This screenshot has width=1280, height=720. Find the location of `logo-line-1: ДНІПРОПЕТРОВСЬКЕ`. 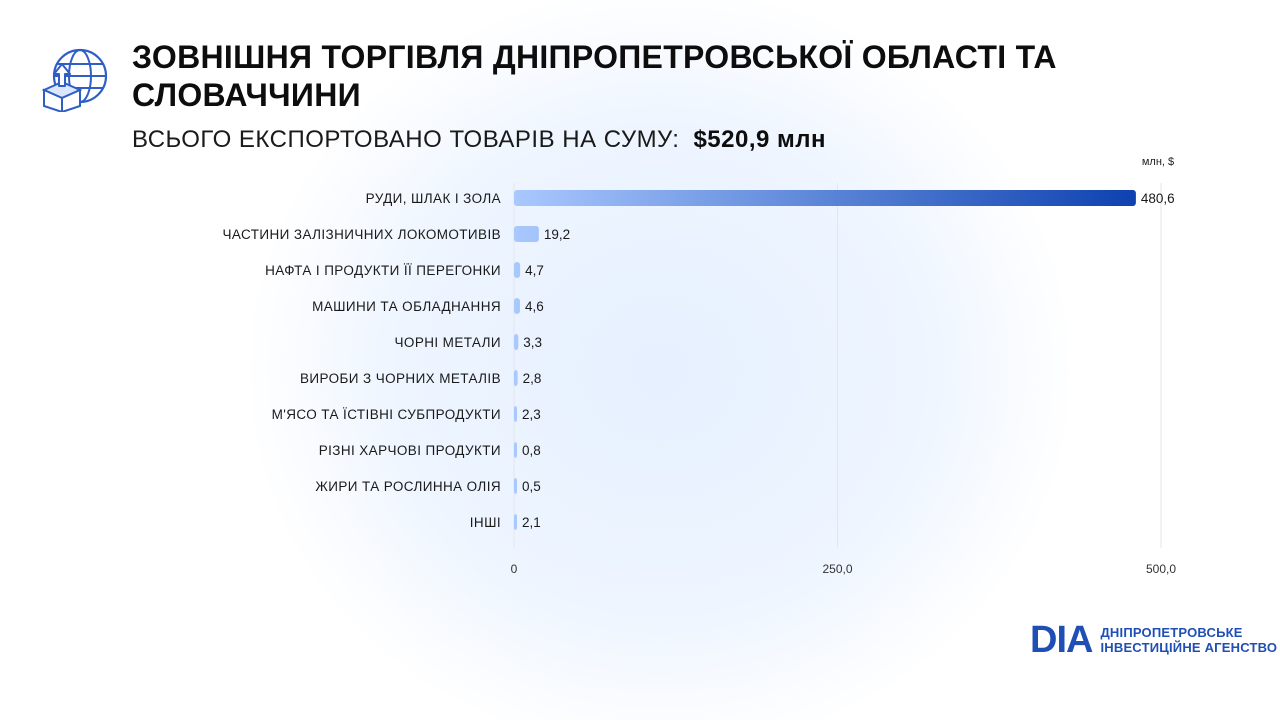

logo-line-1: ДНІПРОПЕТРОВСЬКЕ is located at coordinates (1171, 632).